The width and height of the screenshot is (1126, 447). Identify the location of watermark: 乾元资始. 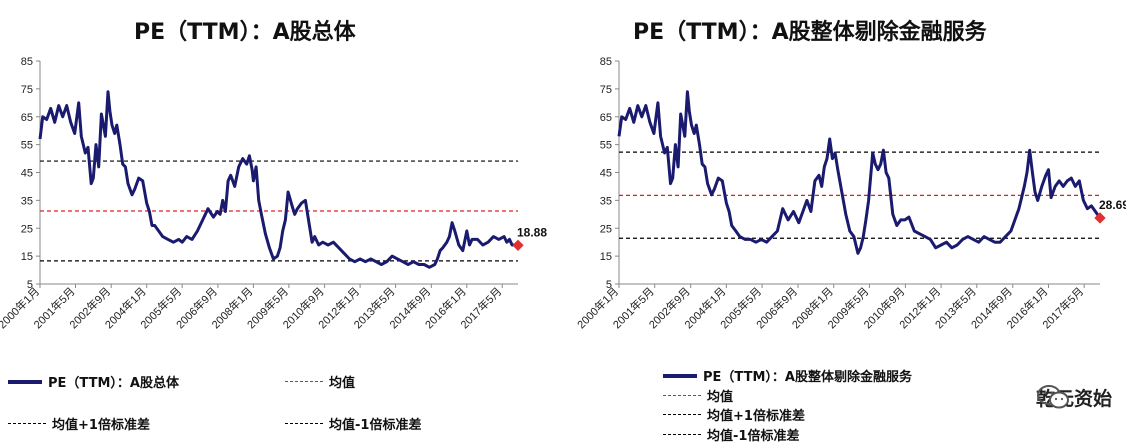
(1074, 397).